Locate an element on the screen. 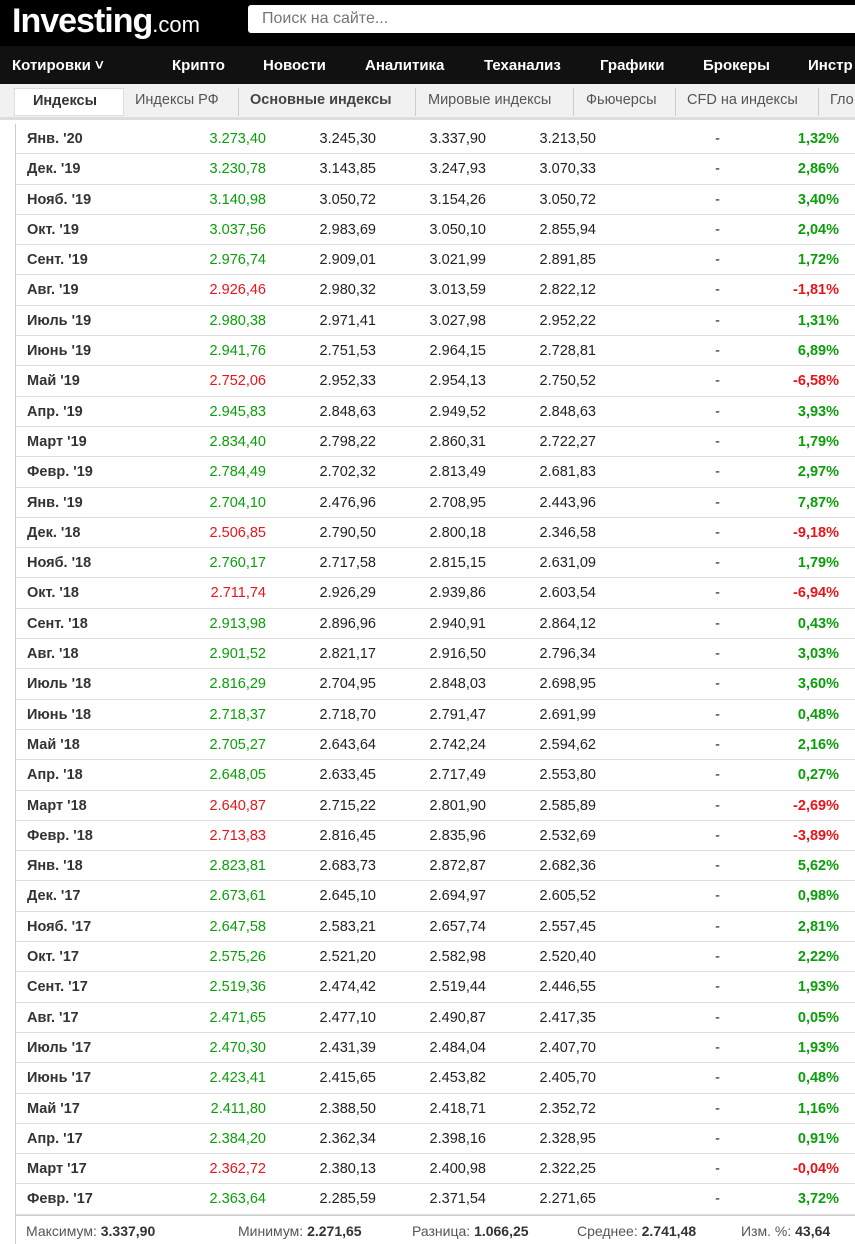 The width and height of the screenshot is (855, 1244). nav-crypto: Крипто is located at coordinates (198, 65).